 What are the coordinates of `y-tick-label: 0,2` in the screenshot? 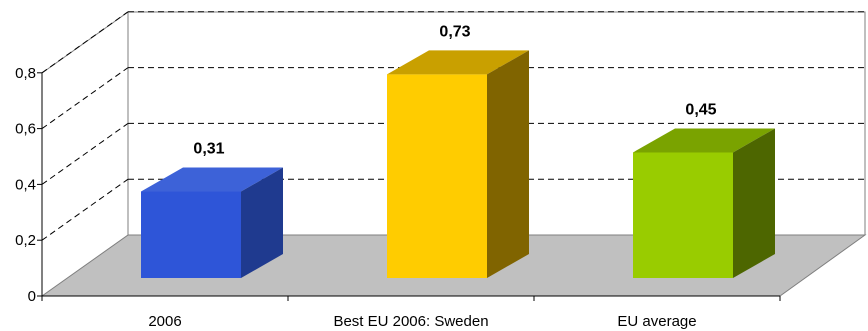 It's located at (25, 240).